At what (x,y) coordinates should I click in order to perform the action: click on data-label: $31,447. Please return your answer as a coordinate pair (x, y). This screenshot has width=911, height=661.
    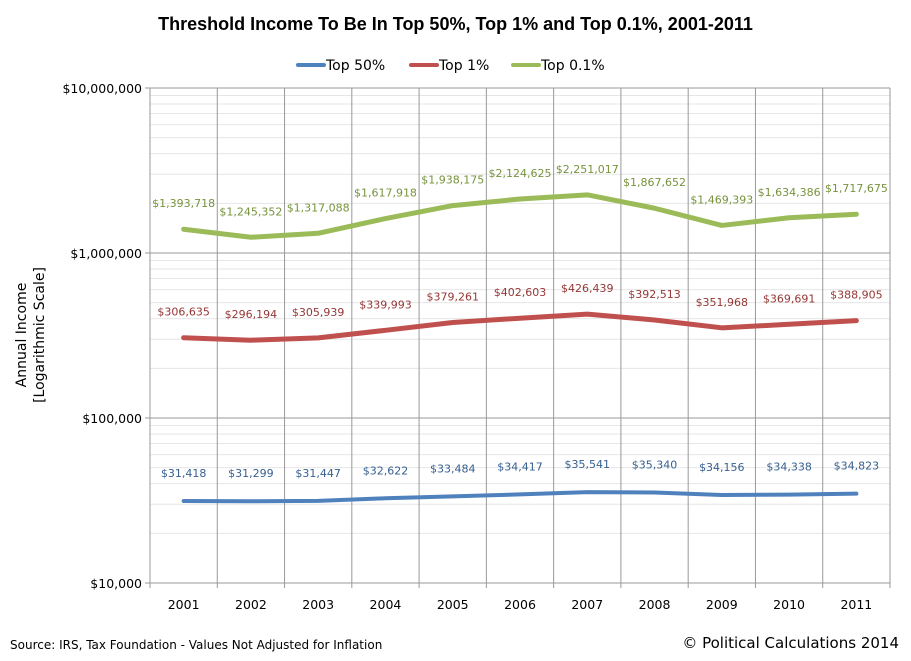
    Looking at the image, I should click on (318, 473).